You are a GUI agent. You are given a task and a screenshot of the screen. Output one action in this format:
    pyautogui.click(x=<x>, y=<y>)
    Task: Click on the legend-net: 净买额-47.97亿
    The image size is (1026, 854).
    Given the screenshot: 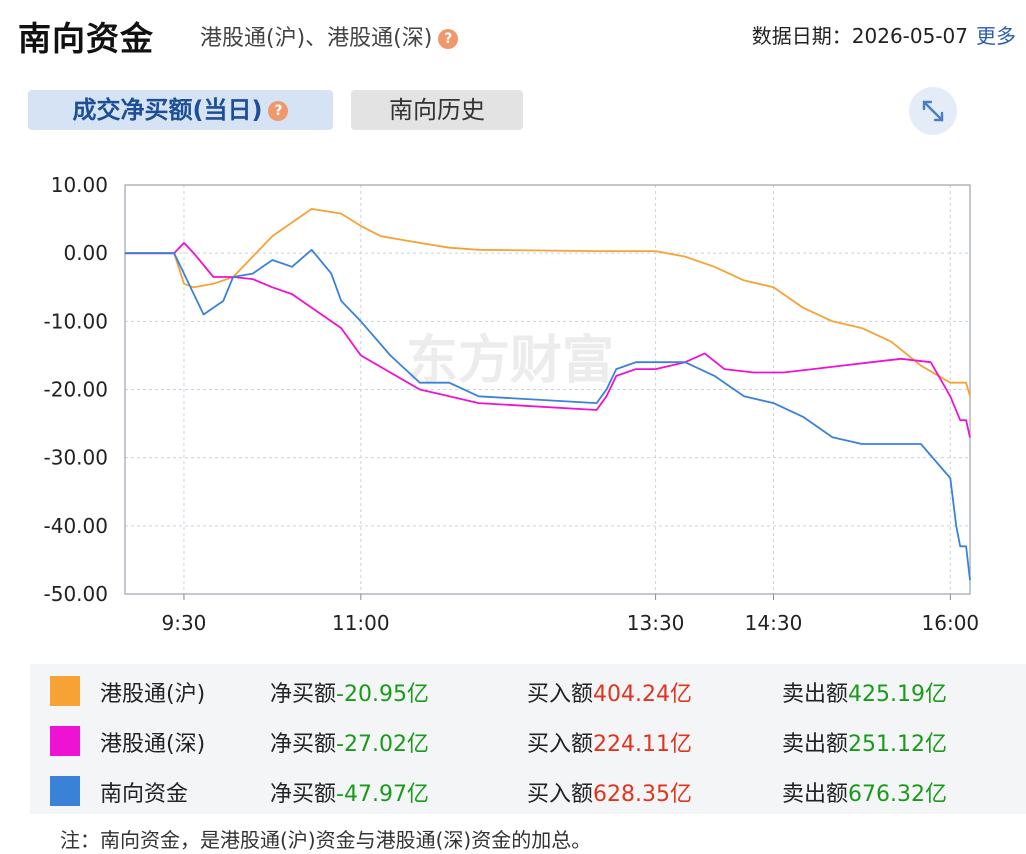 What is the action you would take?
    pyautogui.click(x=349, y=792)
    